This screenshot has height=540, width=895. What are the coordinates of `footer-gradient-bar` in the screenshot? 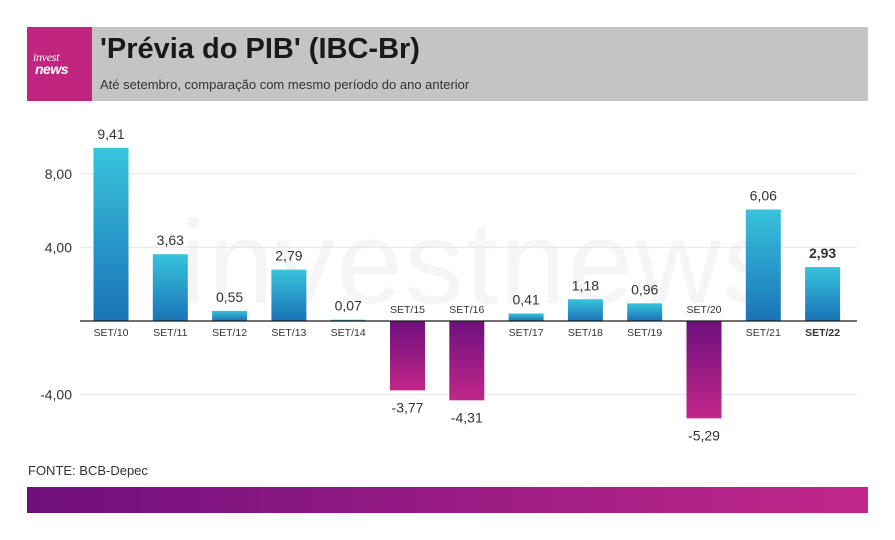 It's located at (447, 500).